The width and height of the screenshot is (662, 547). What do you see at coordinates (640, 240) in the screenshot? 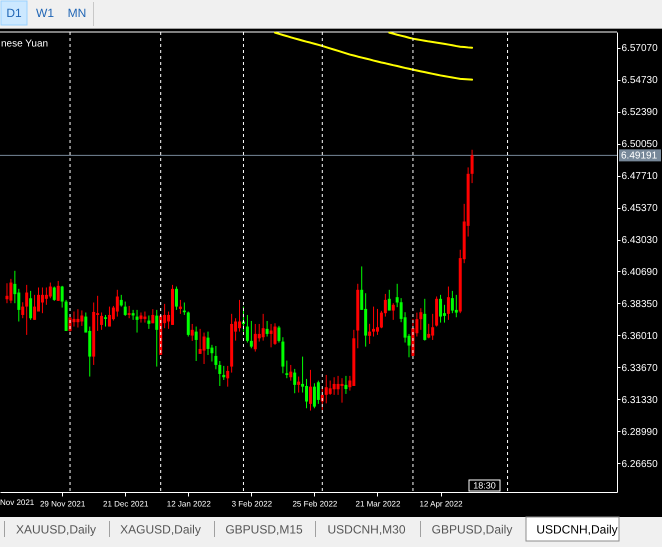
I see `y-tick-label: 6.43030` at bounding box center [640, 240].